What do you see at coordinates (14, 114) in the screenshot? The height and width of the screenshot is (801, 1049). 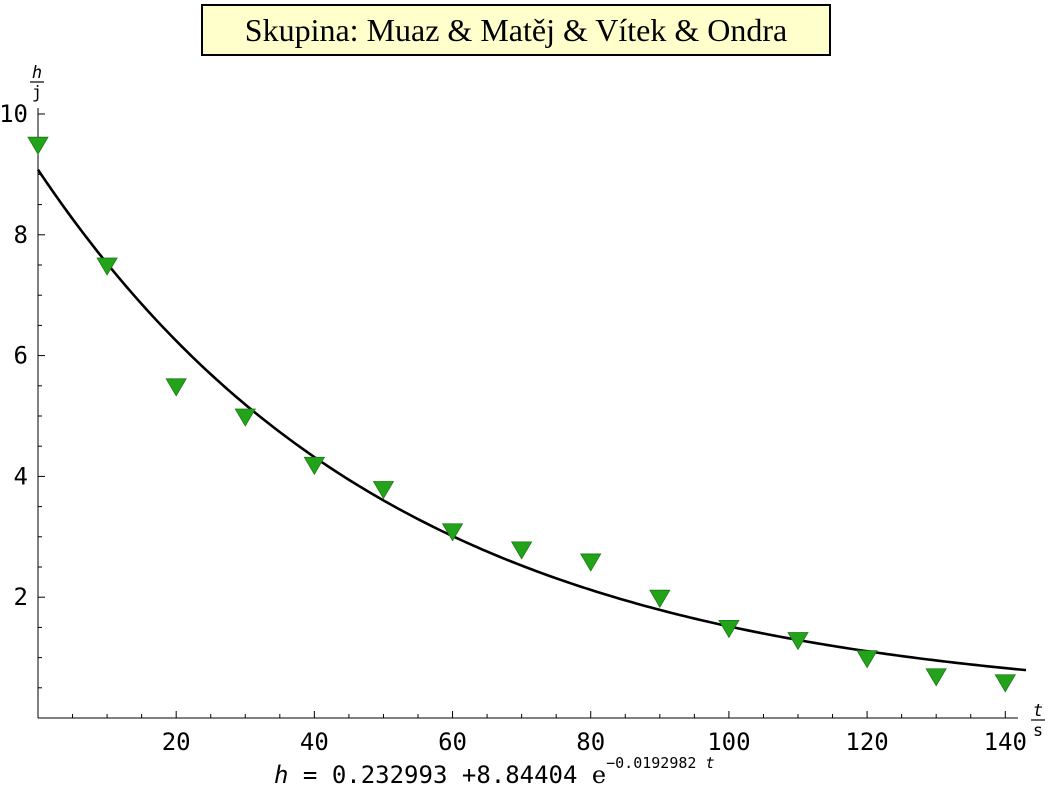 I see `y-tick-label: 10` at bounding box center [14, 114].